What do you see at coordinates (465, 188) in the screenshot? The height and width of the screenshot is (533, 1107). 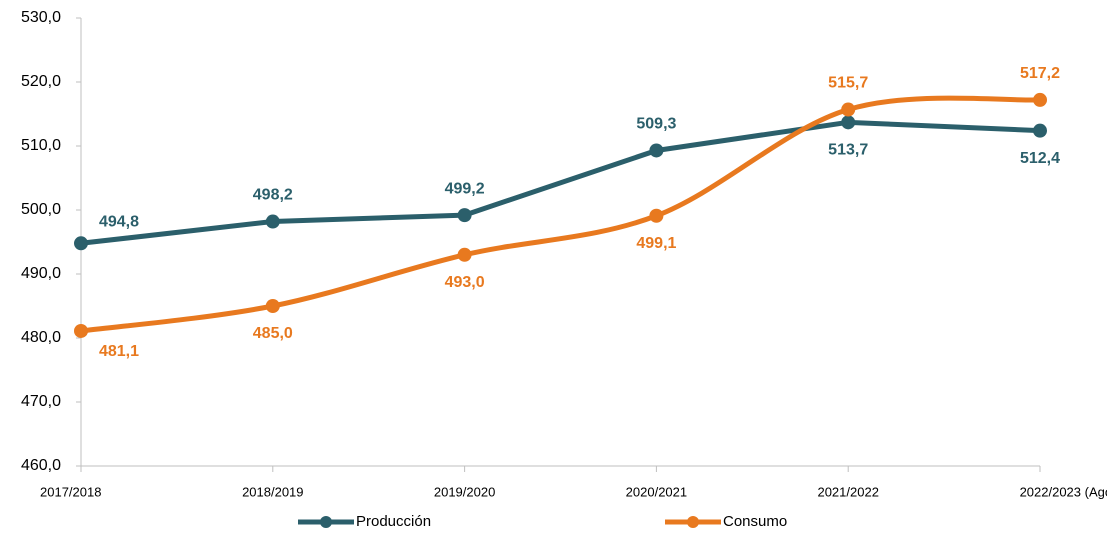 I see `data-label: 499,2` at bounding box center [465, 188].